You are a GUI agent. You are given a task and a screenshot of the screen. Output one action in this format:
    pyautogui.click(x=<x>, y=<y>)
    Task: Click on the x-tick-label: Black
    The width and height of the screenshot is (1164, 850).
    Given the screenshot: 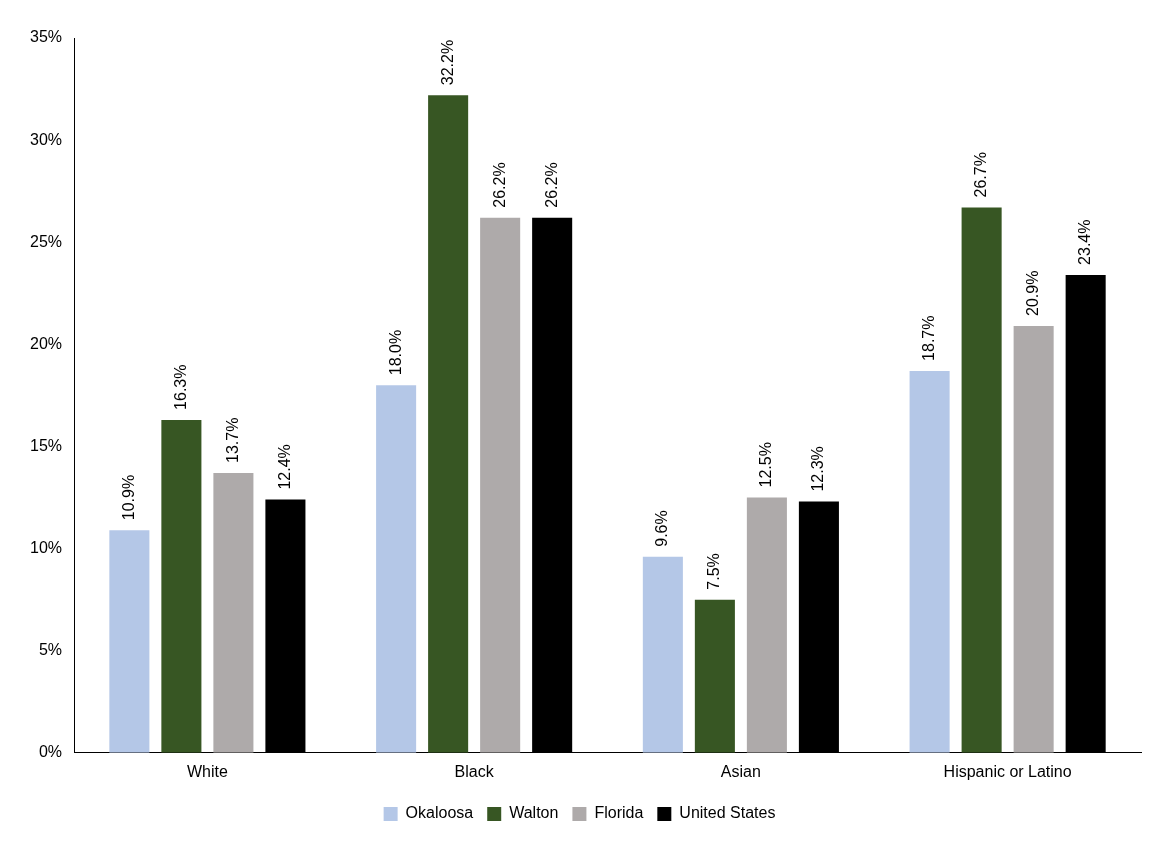 What is the action you would take?
    pyautogui.click(x=474, y=771)
    